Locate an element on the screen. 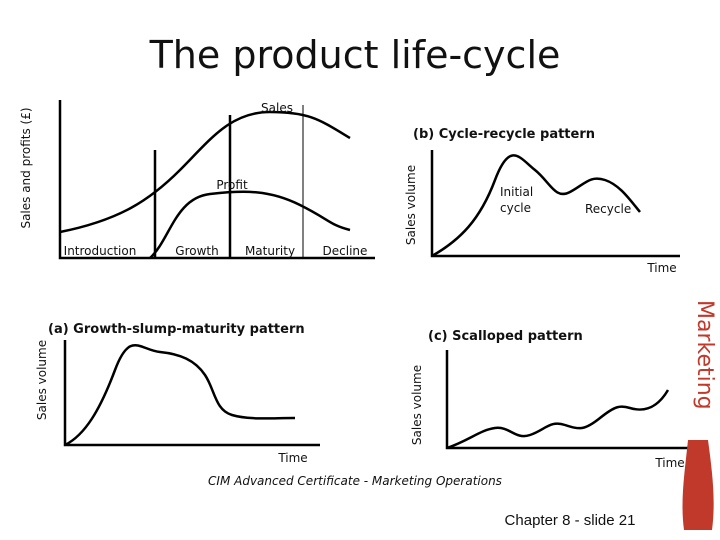 This screenshot has height=540, width=720. bottle-decoration is located at coordinates (698, 485).